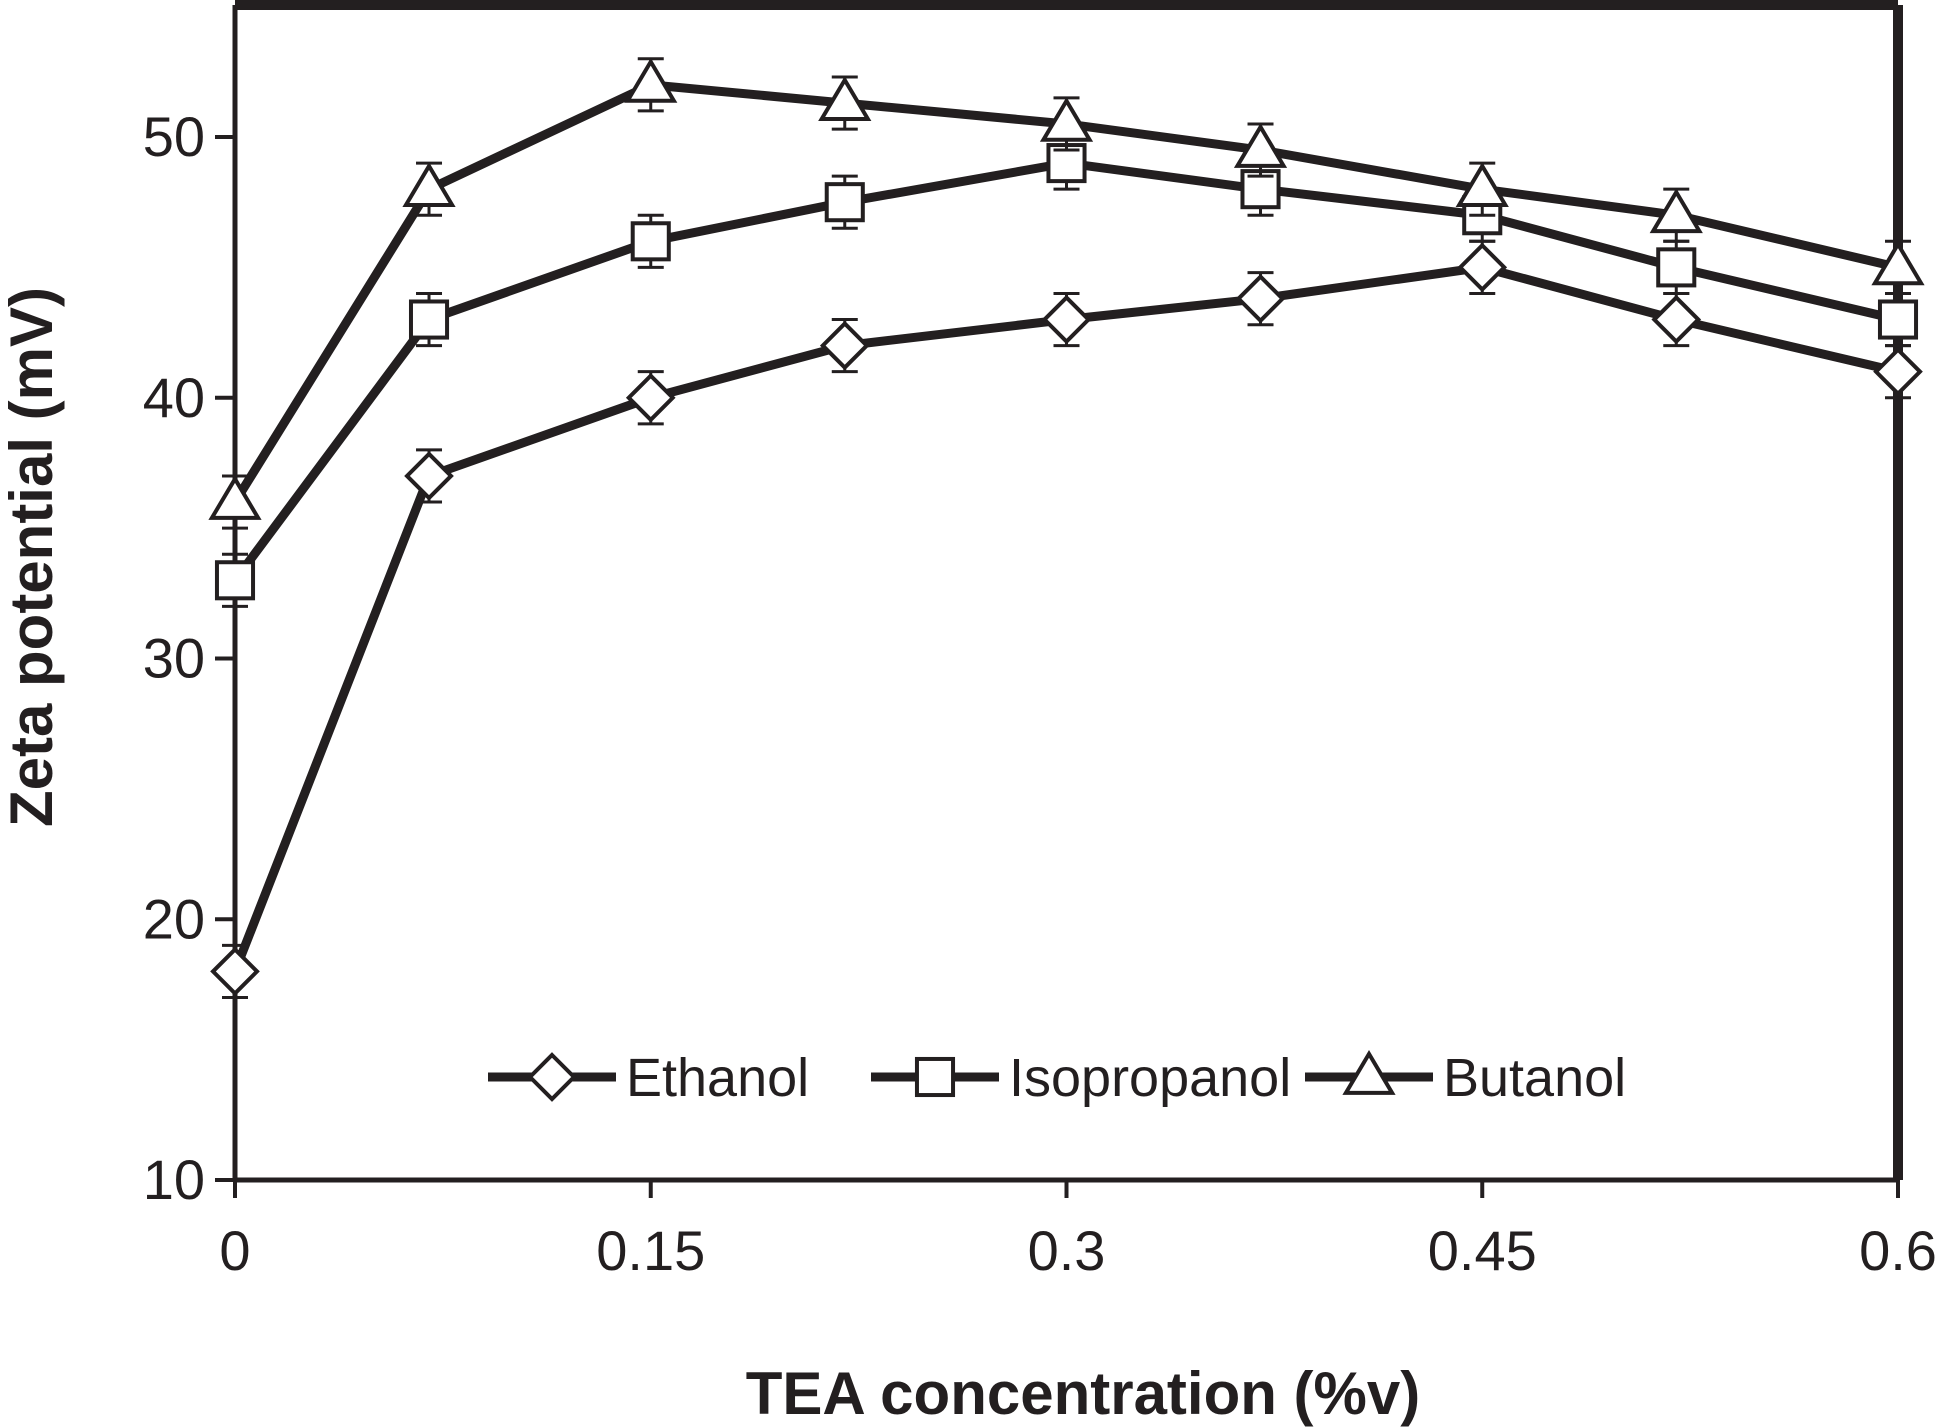 The height and width of the screenshot is (1428, 1941). I want to click on x-tick-label: 0.45, so click(1482, 1250).